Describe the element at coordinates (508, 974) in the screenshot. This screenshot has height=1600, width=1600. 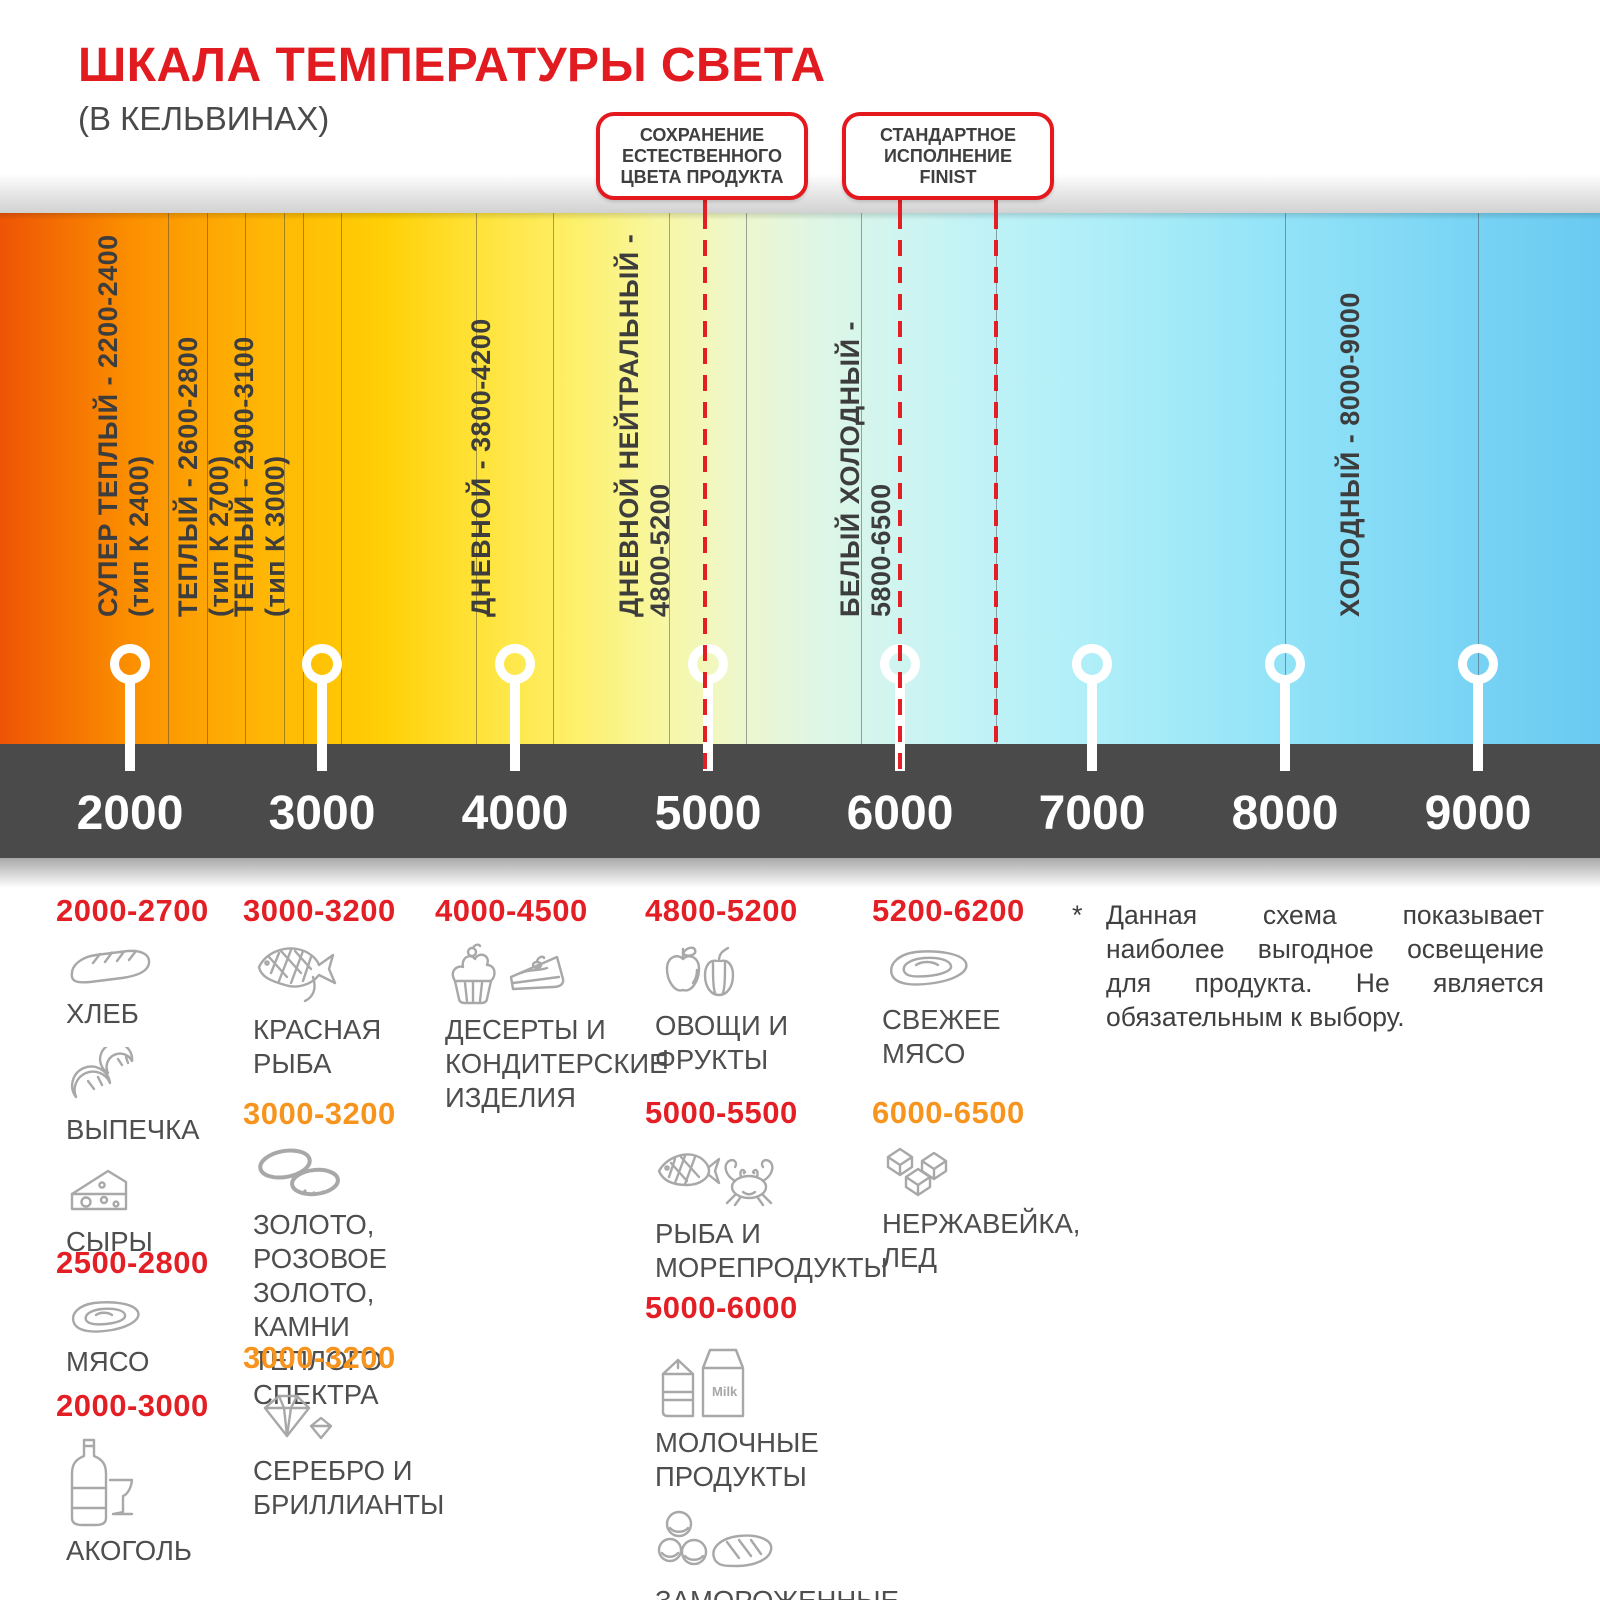
I see `dessert-icon` at that location.